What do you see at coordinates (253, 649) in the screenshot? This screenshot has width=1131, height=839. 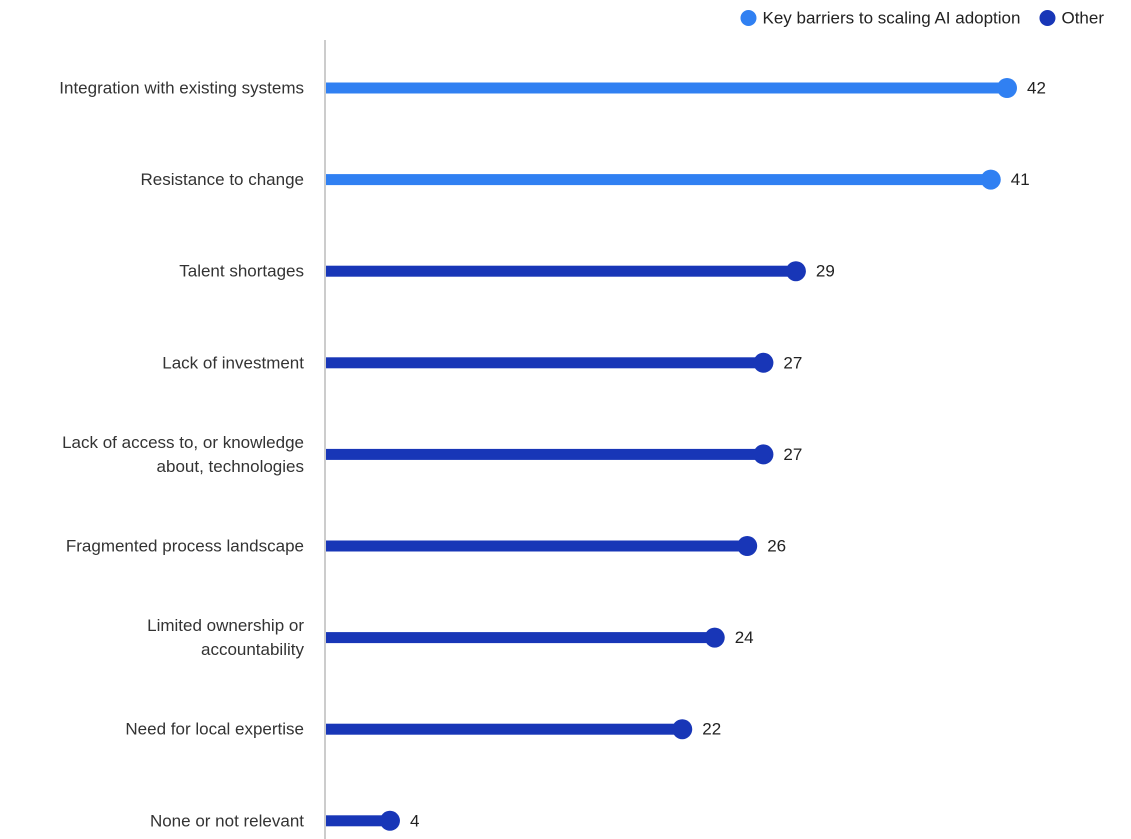 I see `category-label: accountability` at bounding box center [253, 649].